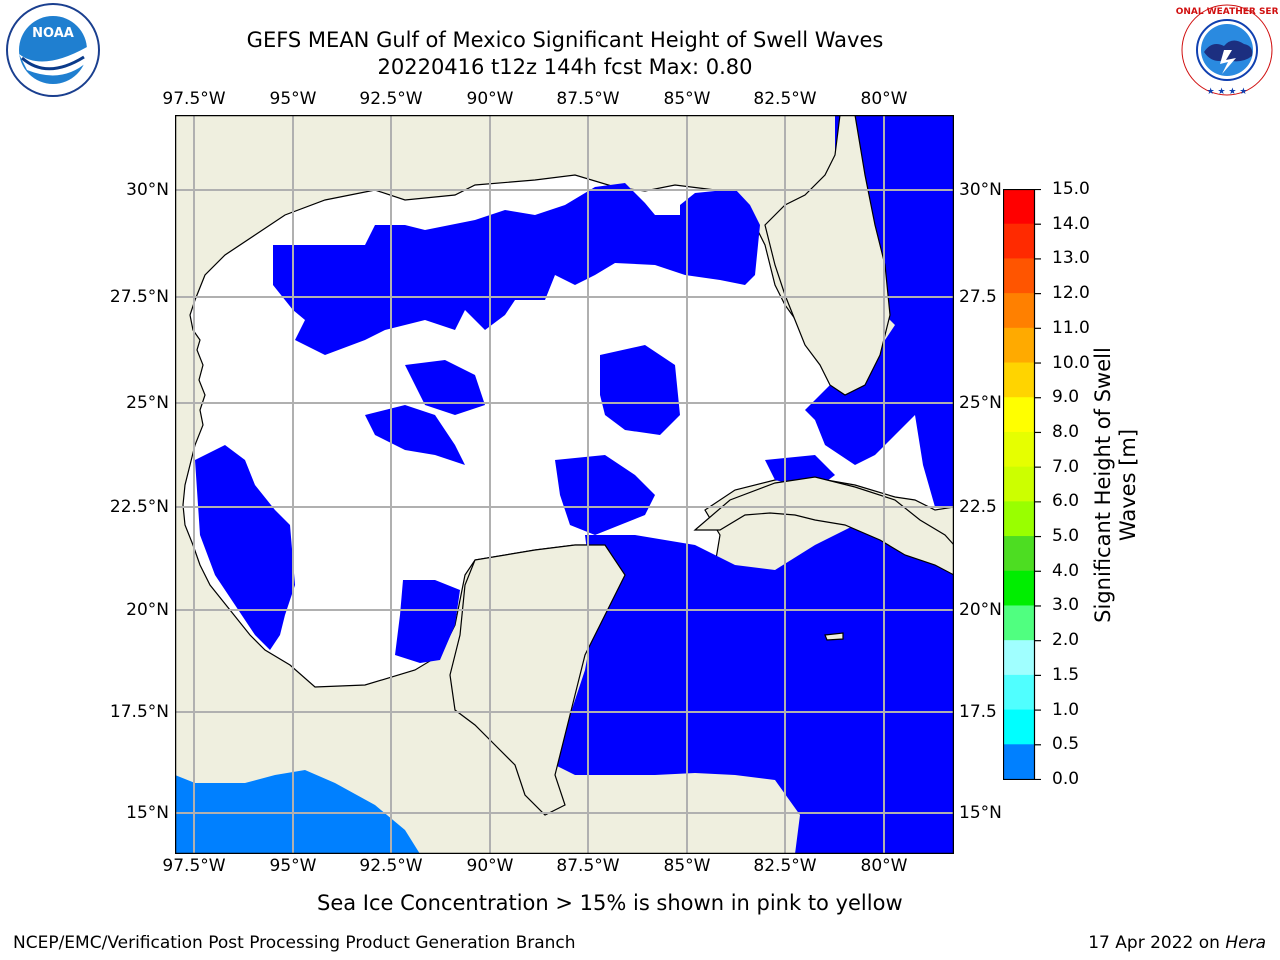  What do you see at coordinates (1227, 12) in the screenshot?
I see `nws-logo-text: NATIONAL WEATHER SERVICE` at bounding box center [1227, 12].